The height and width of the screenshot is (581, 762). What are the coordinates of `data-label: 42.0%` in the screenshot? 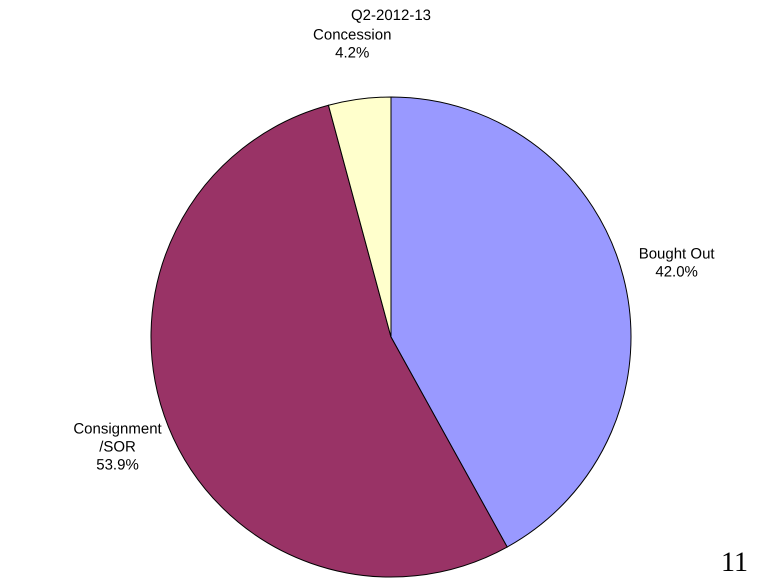 It's located at (676, 271).